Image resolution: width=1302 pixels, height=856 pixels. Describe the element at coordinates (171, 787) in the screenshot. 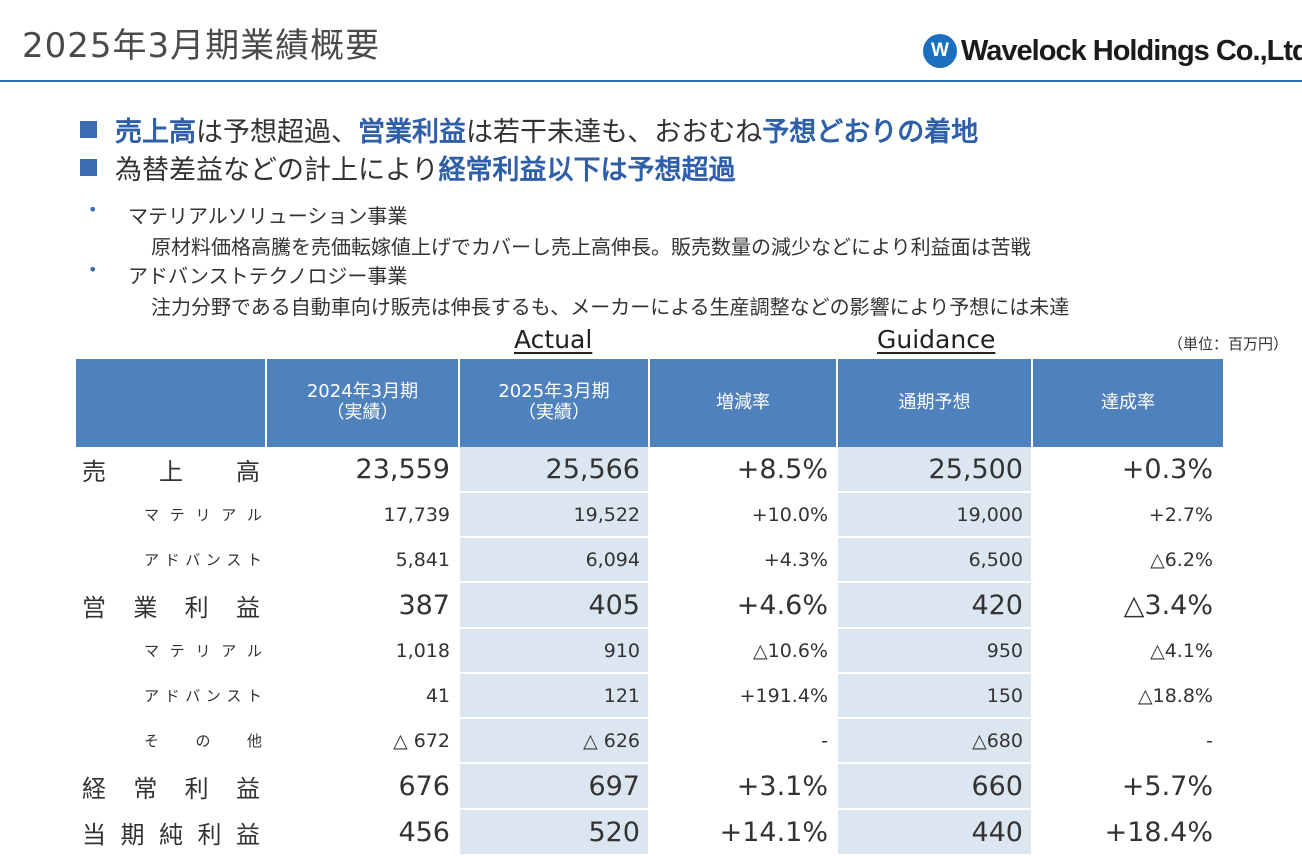

I see `row-label: 経常利益` at that location.